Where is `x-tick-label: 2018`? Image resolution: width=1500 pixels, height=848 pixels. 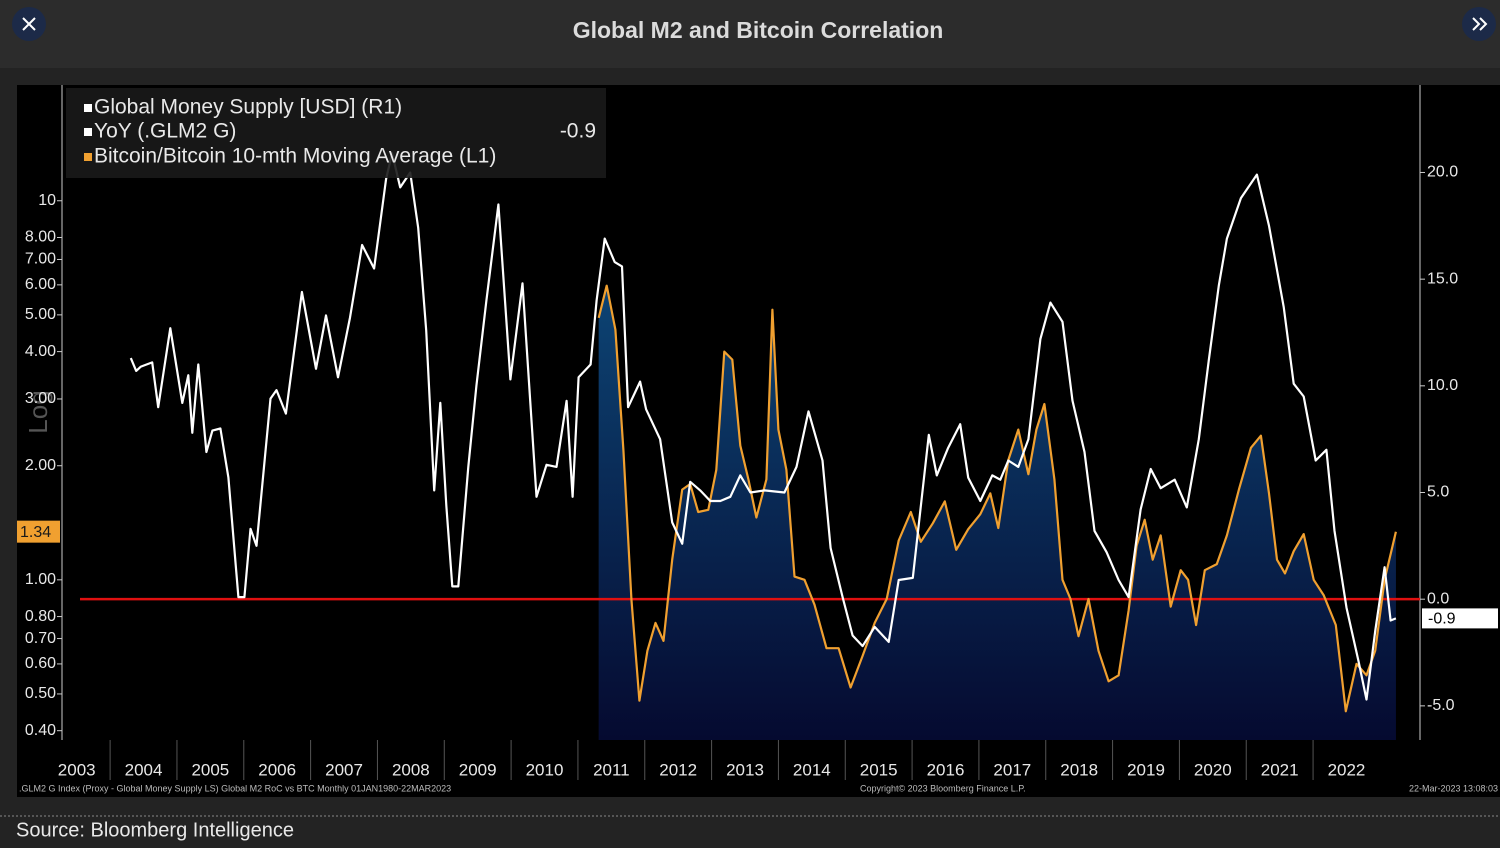 x-tick-label: 2018 is located at coordinates (1079, 769).